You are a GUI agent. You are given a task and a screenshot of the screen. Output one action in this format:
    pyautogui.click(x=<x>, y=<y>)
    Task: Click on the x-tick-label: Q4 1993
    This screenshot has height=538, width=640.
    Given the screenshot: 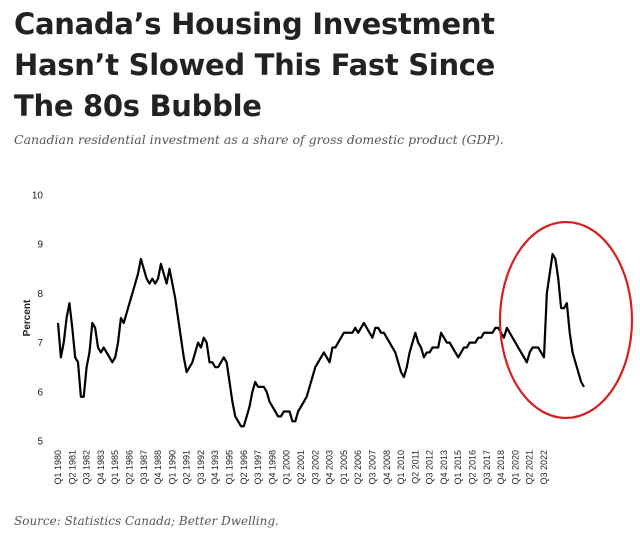 What is the action you would take?
    pyautogui.click(x=215, y=467)
    